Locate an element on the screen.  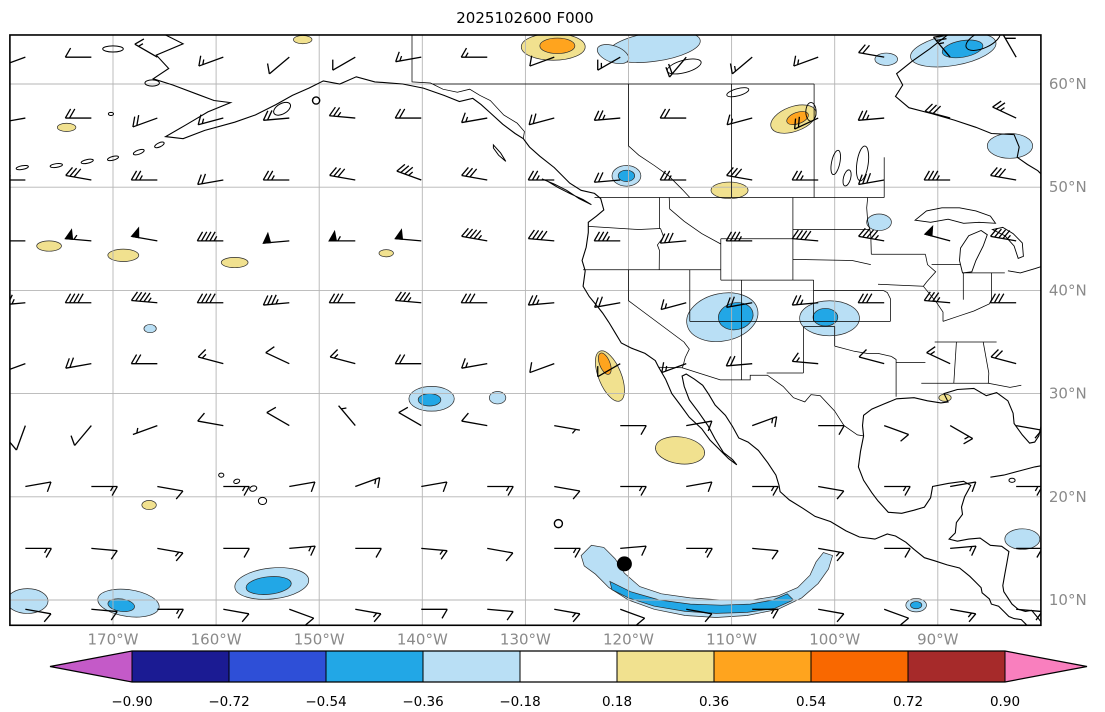
calm-wind-marker is located at coordinates (316, 100).